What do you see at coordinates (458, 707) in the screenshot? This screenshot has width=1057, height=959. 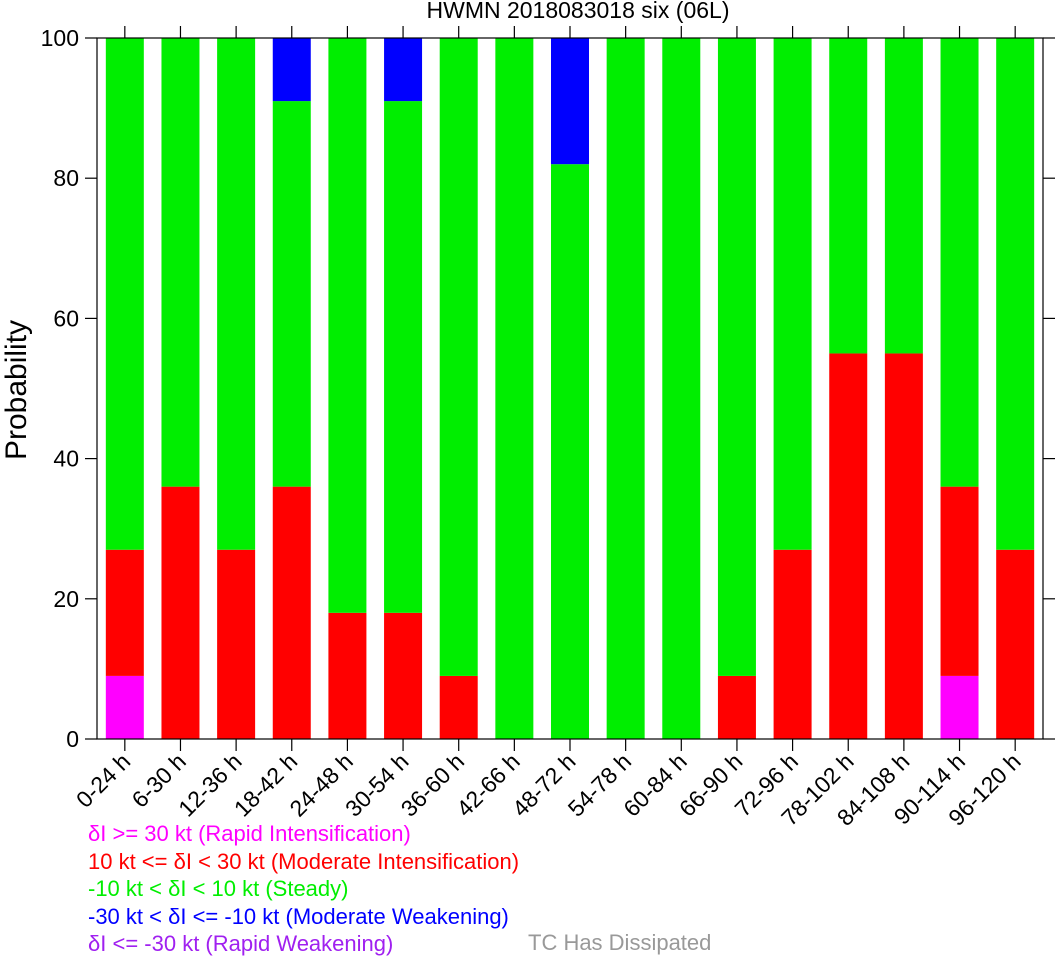 I see `bar-segment-36-60h-s1` at bounding box center [458, 707].